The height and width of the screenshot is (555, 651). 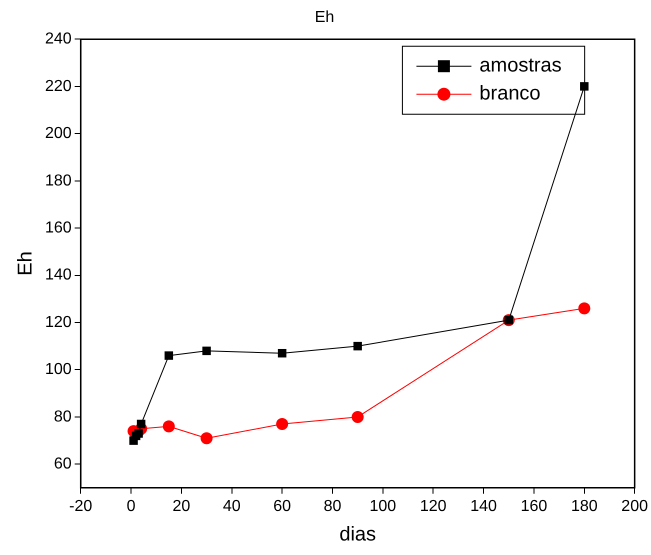 I want to click on x-tick-label: -20, so click(x=80, y=506).